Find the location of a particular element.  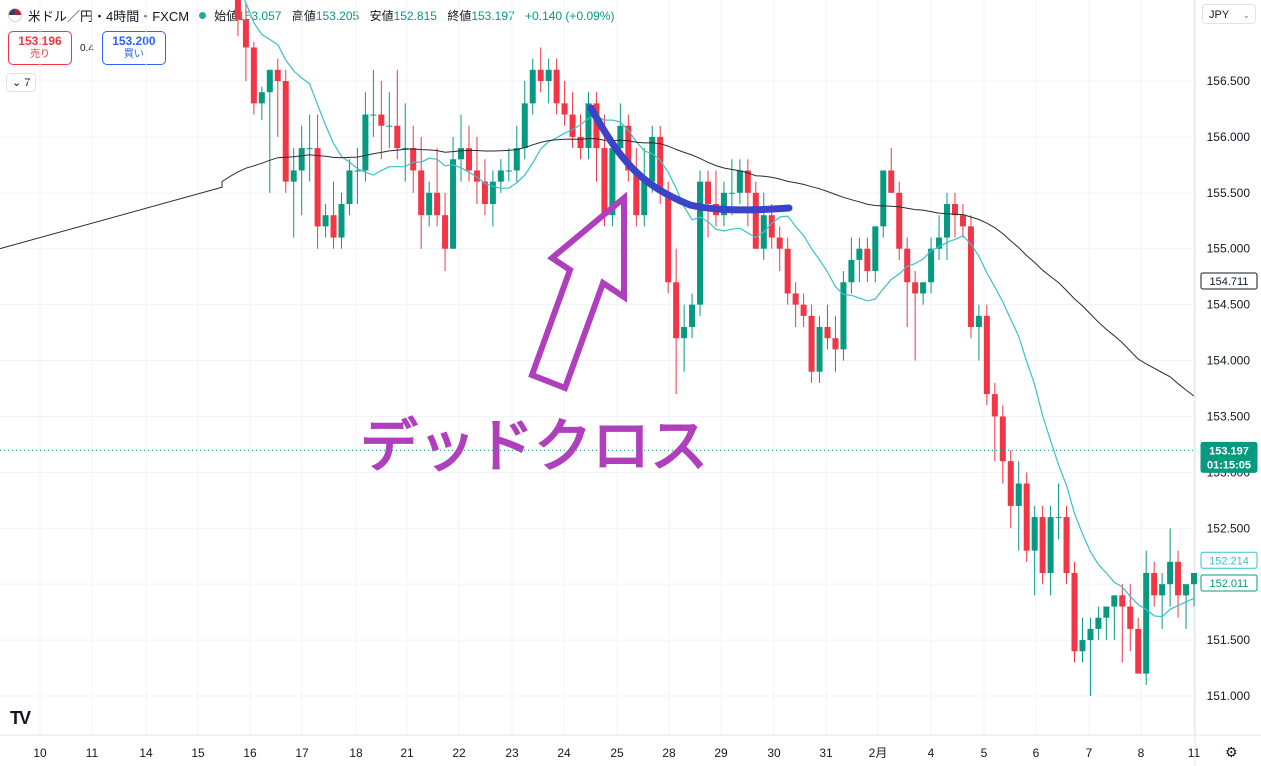

x-tick-label: 6 is located at coordinates (1036, 753).